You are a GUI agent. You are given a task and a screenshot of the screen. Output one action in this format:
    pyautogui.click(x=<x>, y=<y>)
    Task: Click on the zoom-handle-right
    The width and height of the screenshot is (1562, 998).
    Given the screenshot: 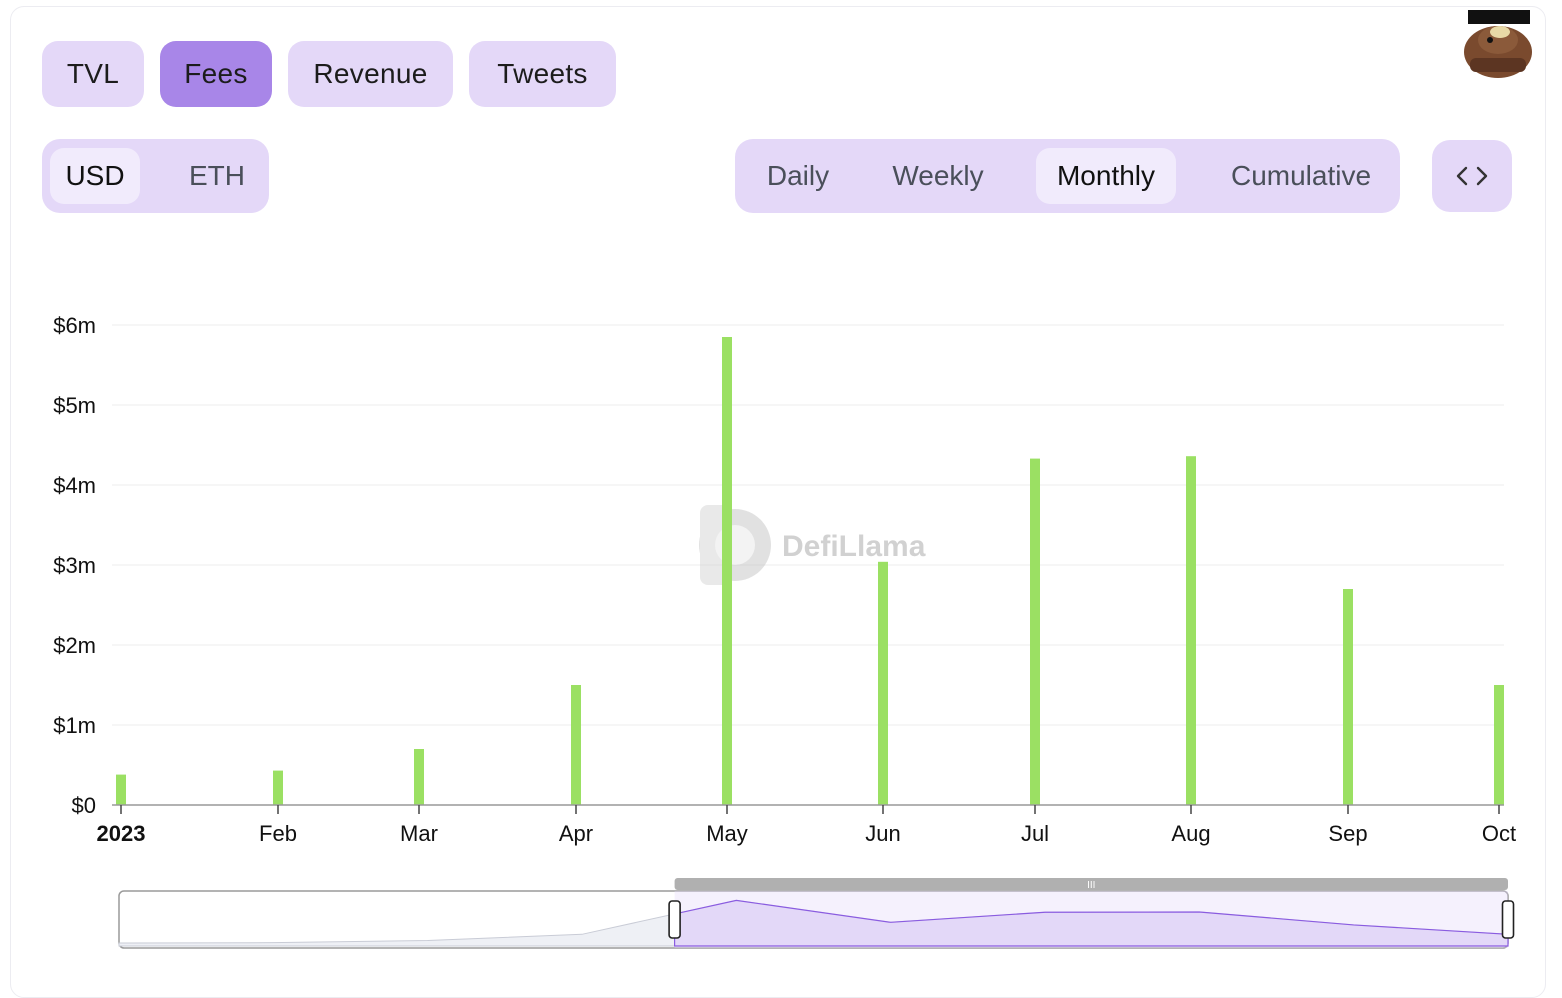 What is the action you would take?
    pyautogui.click(x=1508, y=919)
    